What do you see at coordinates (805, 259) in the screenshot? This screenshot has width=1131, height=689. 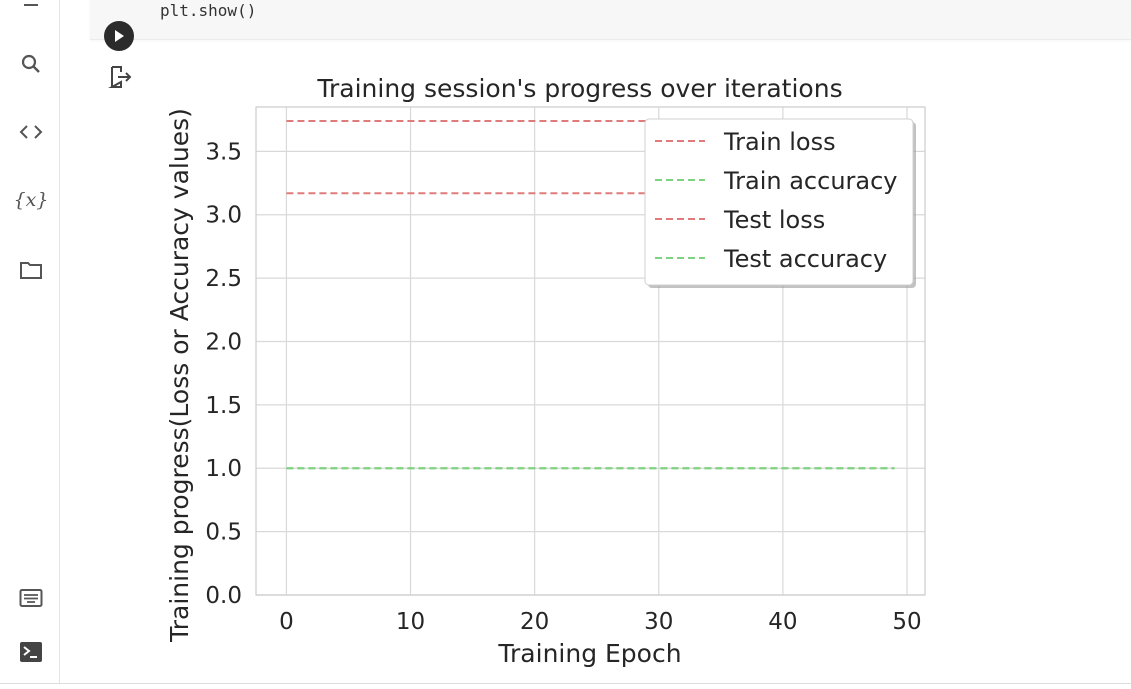 I see `legend-label: Test accuracy` at bounding box center [805, 259].